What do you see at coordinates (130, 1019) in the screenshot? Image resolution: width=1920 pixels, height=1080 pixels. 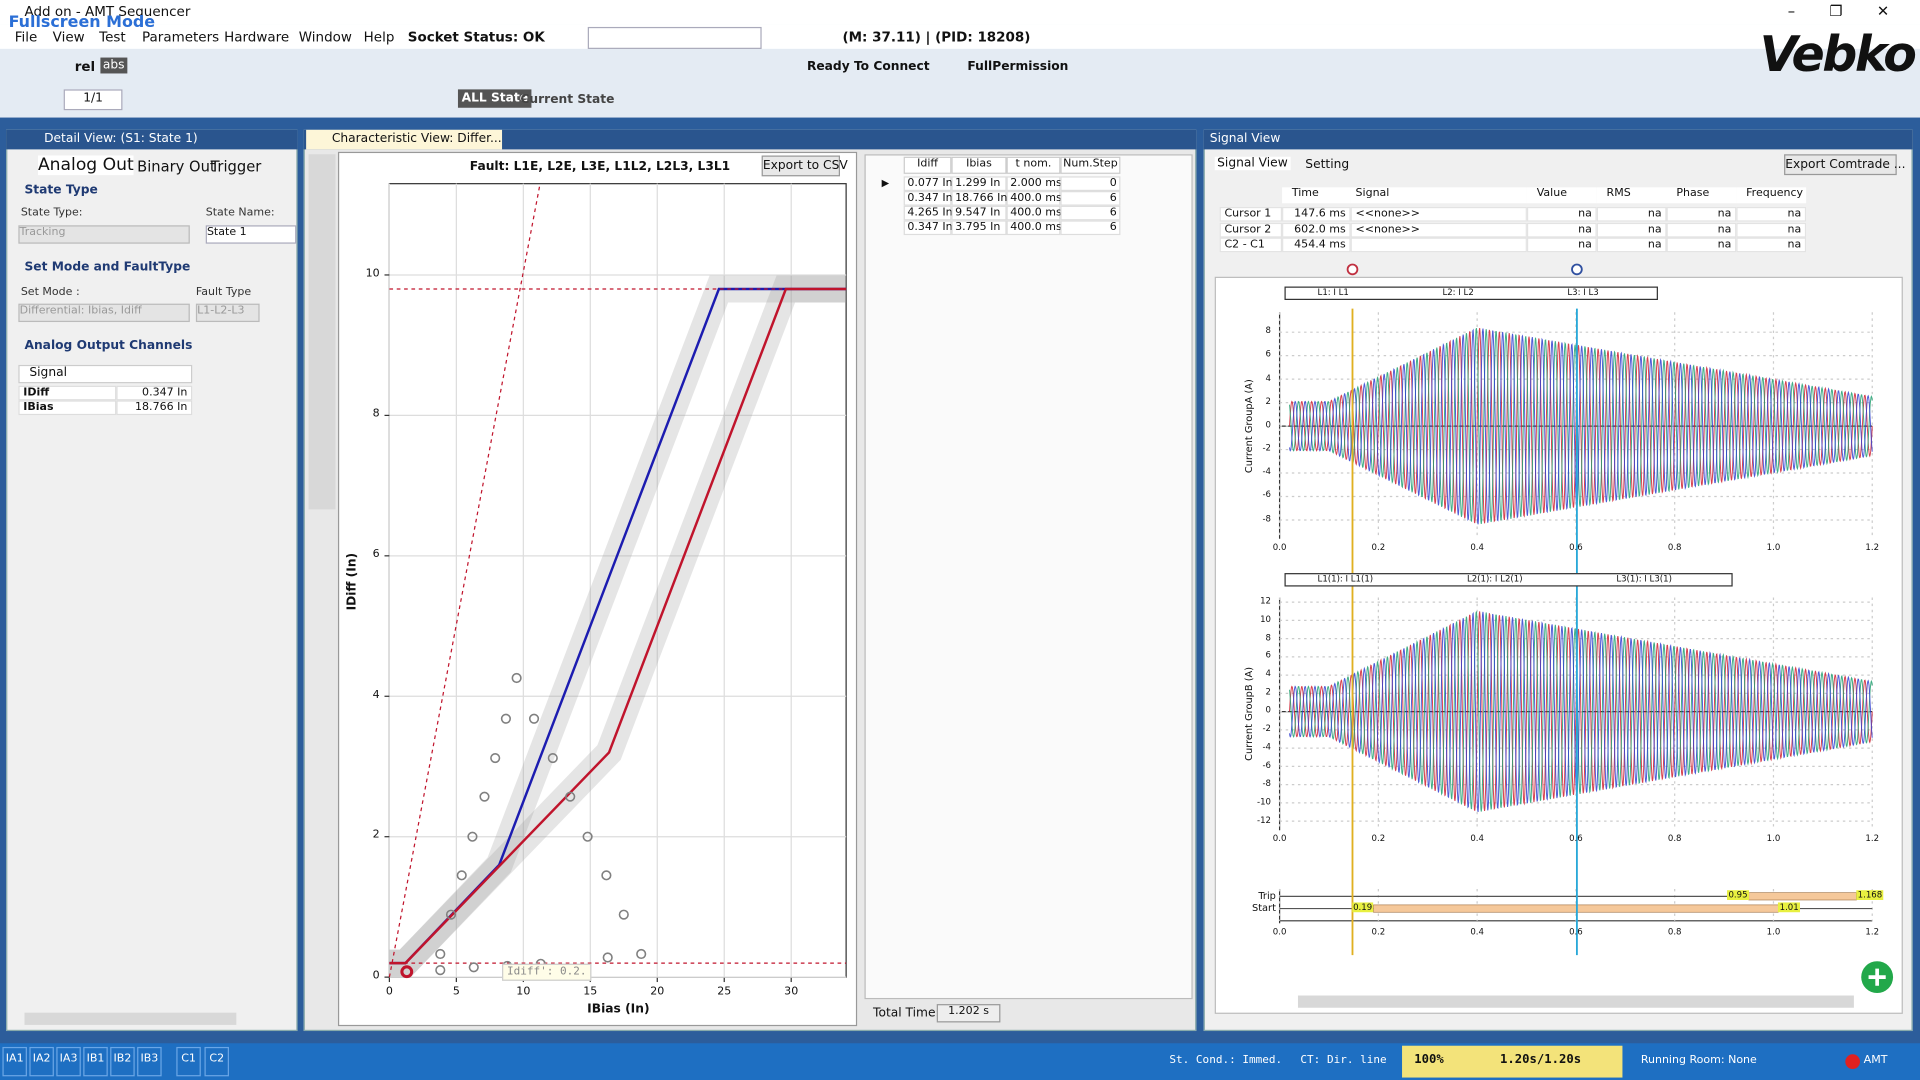 I see `scrollbar` at bounding box center [130, 1019].